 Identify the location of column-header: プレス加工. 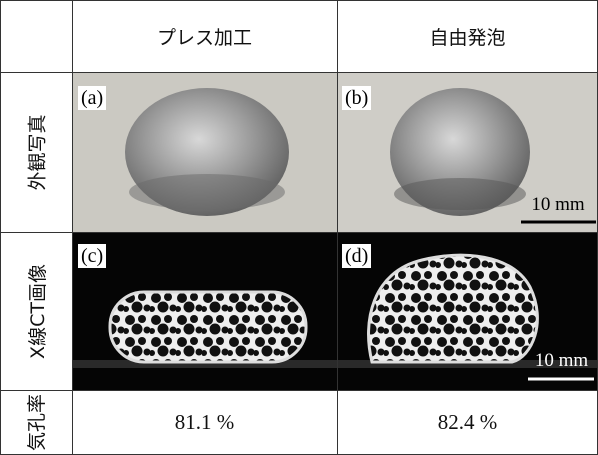
(204, 37).